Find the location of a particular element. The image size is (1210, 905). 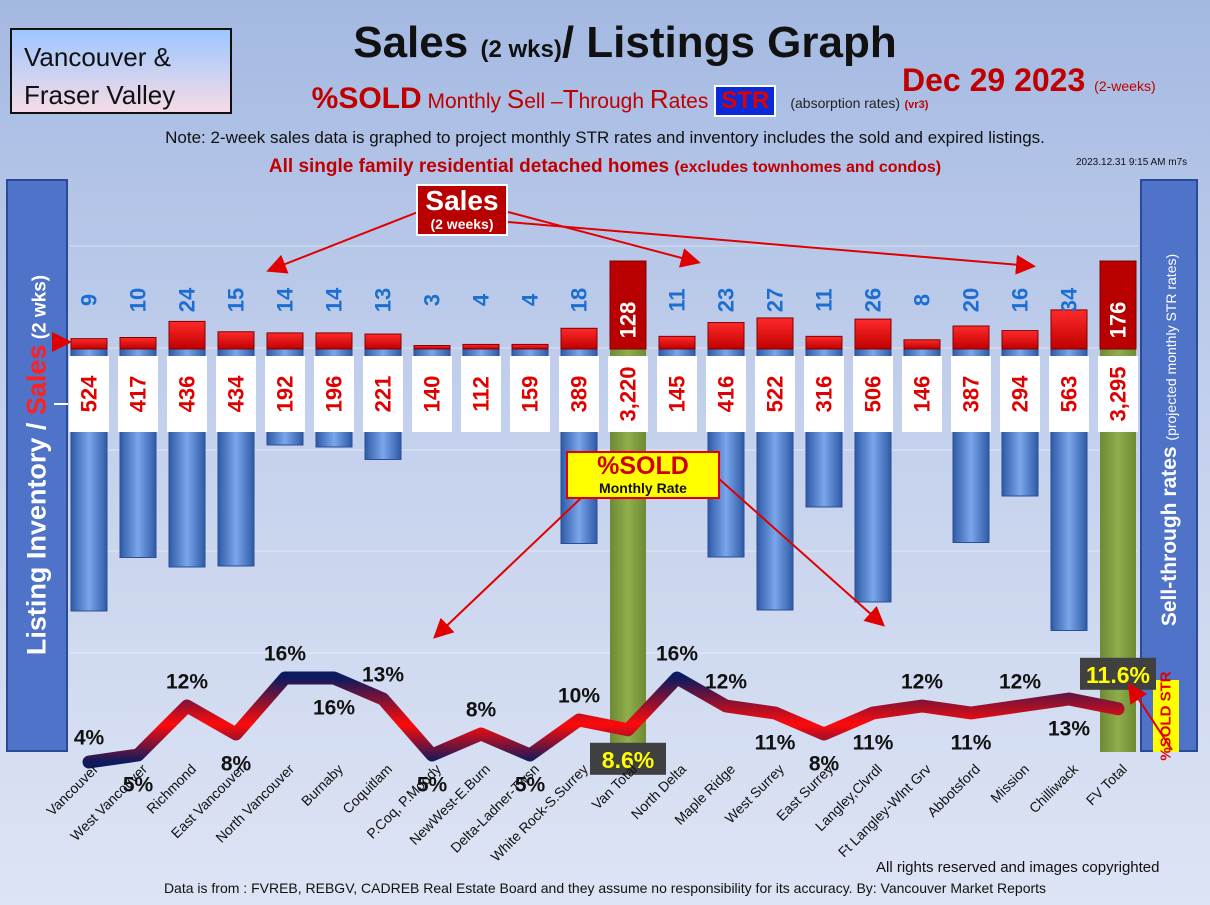

sold-arrow-total is located at coordinates (1150, 716).